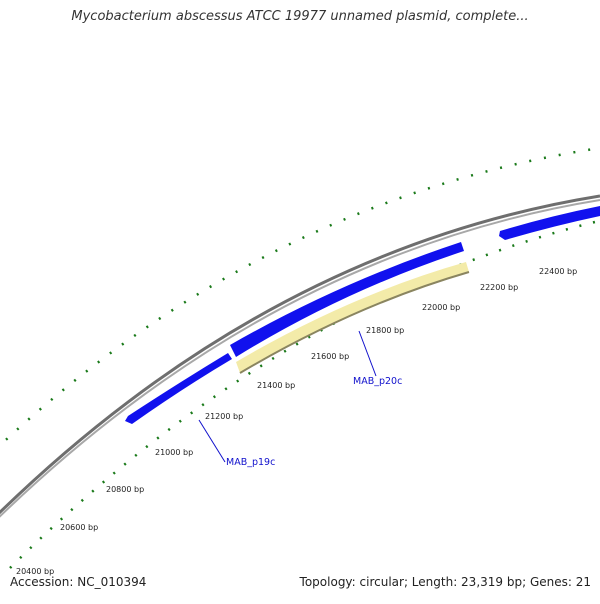 This screenshot has height=604, width=600. Describe the element at coordinates (79, 527) in the screenshot. I see `ruler-tick-label: 20600 bp` at that location.